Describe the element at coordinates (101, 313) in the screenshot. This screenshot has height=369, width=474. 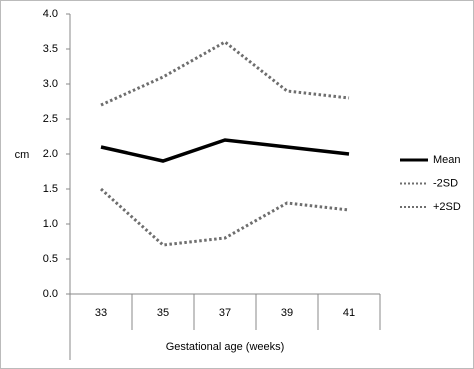
I see `x-tick-label: 33` at that location.